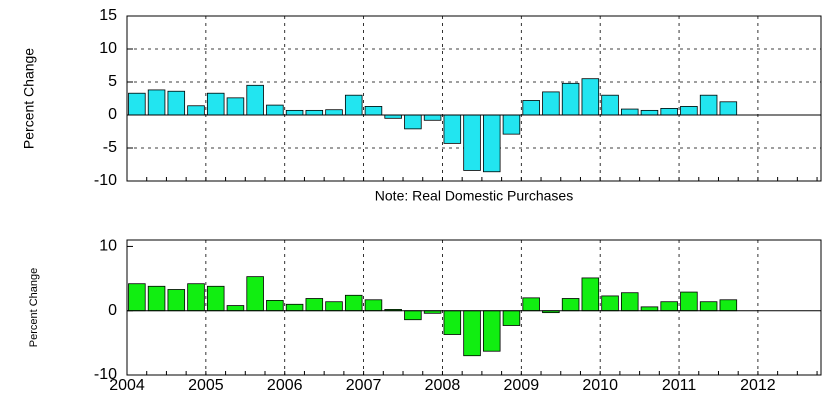  Describe the element at coordinates (364, 385) in the screenshot. I see `x-tick-label: 2007` at that location.